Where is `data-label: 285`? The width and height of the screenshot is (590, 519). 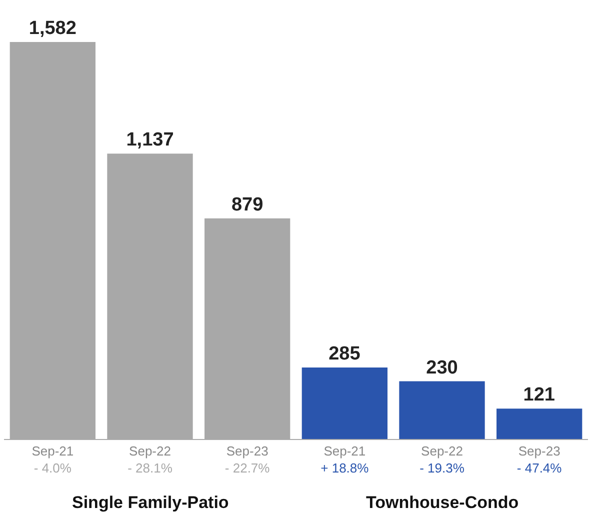 data-label: 285 is located at coordinates (344, 353).